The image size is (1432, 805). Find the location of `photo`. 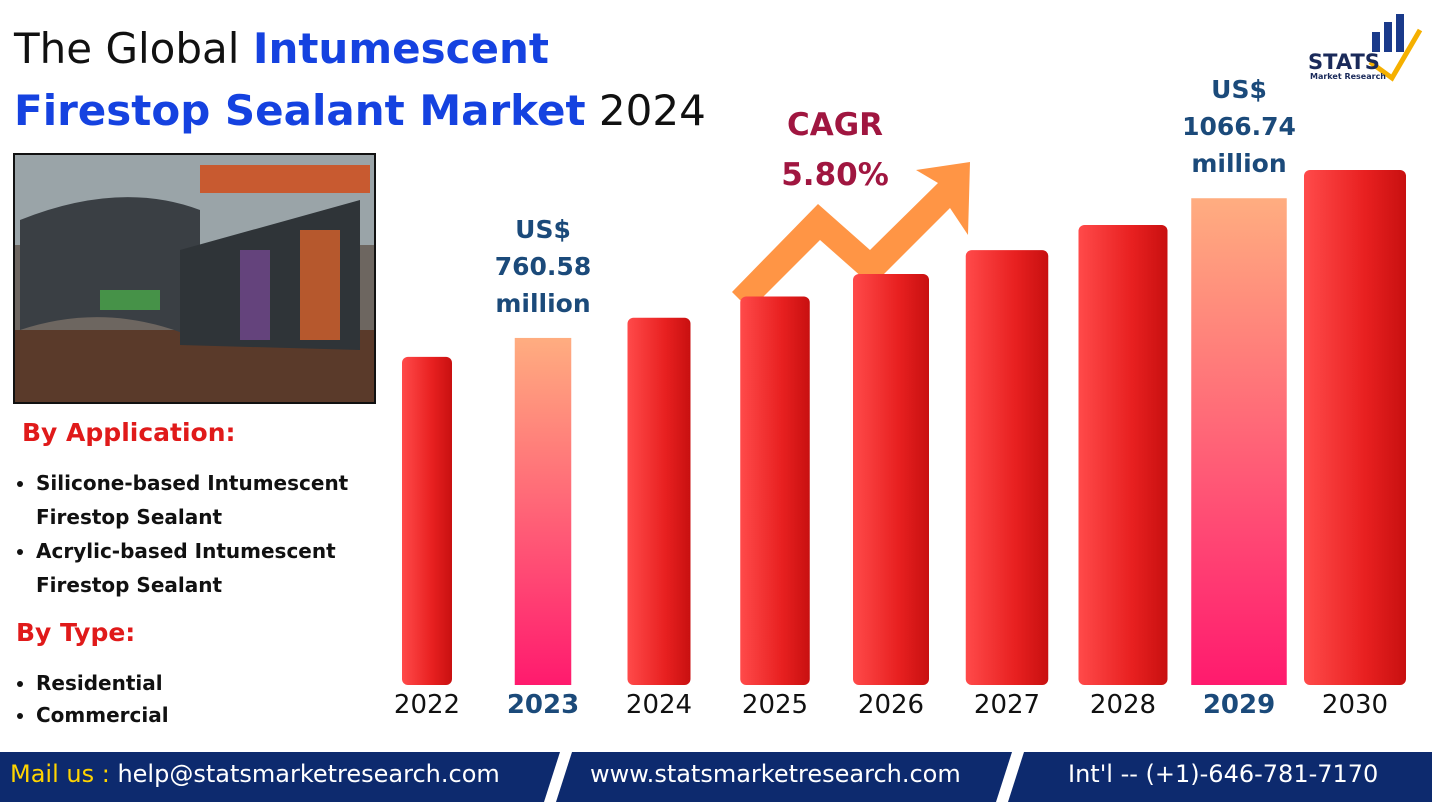

photo is located at coordinates (194, 278).